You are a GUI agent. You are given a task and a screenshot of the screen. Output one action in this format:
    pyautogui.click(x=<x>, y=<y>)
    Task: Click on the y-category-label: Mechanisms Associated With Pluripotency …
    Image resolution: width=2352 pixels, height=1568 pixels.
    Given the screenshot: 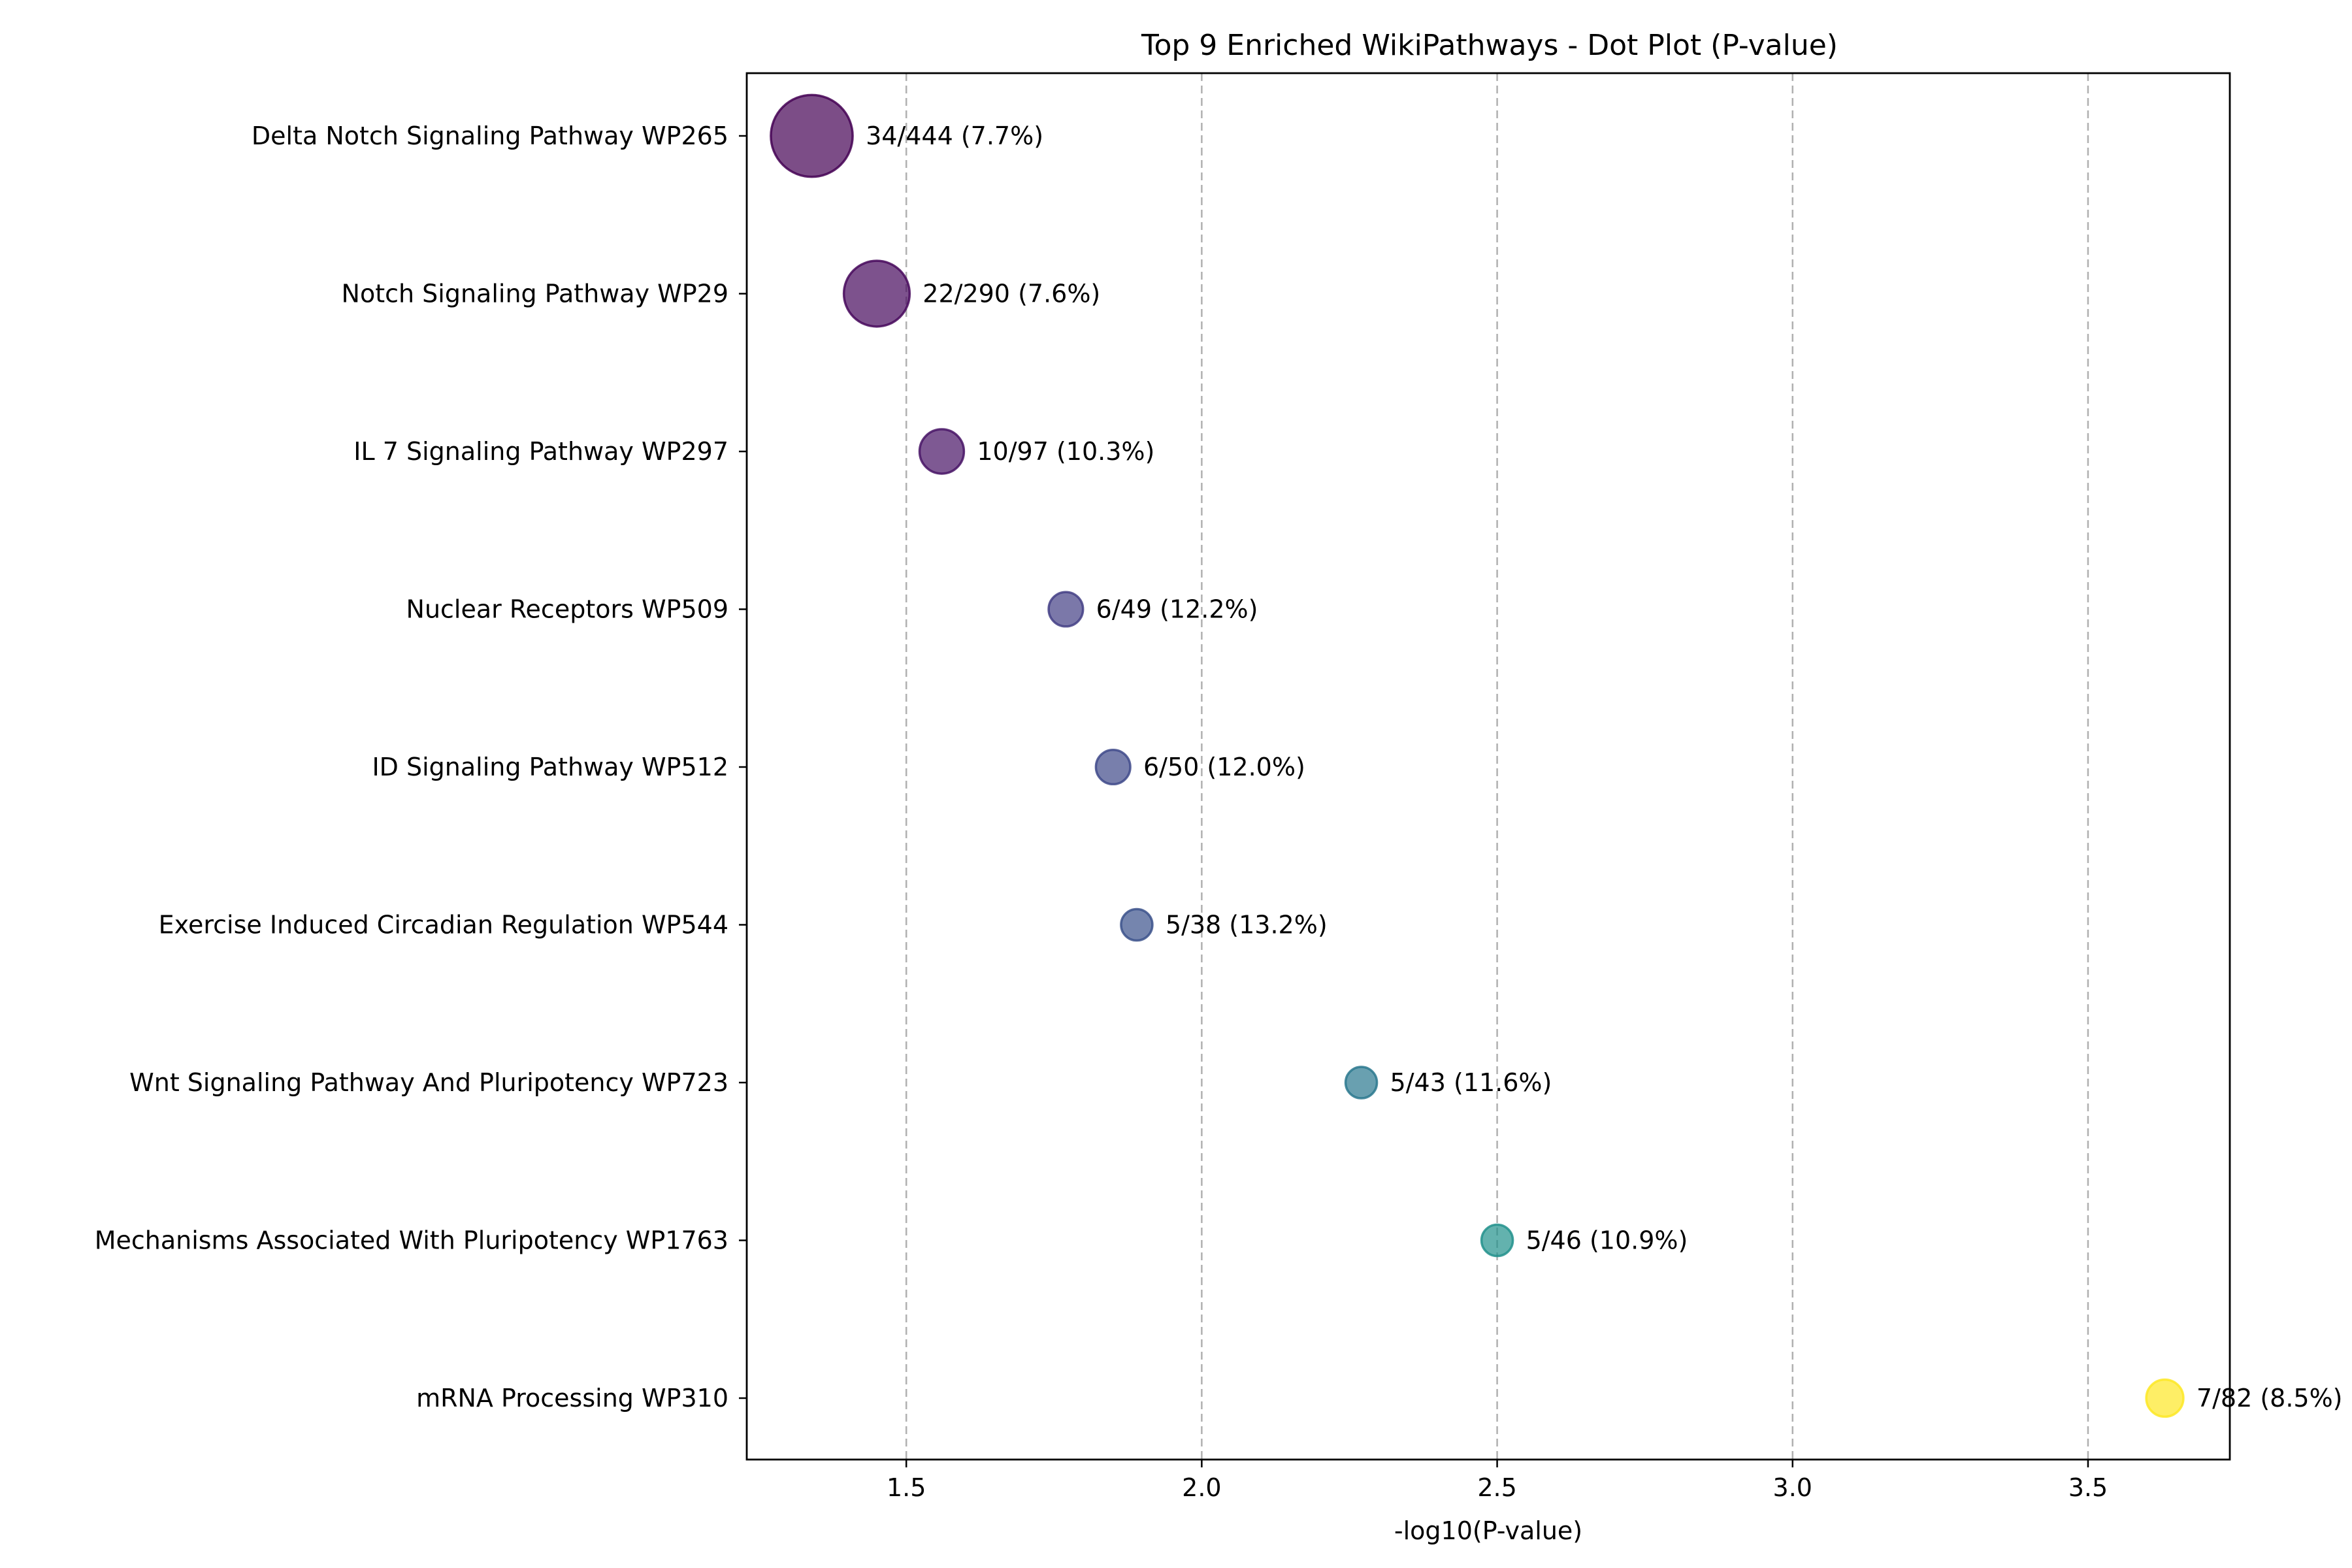 What is the action you would take?
    pyautogui.click(x=411, y=1240)
    